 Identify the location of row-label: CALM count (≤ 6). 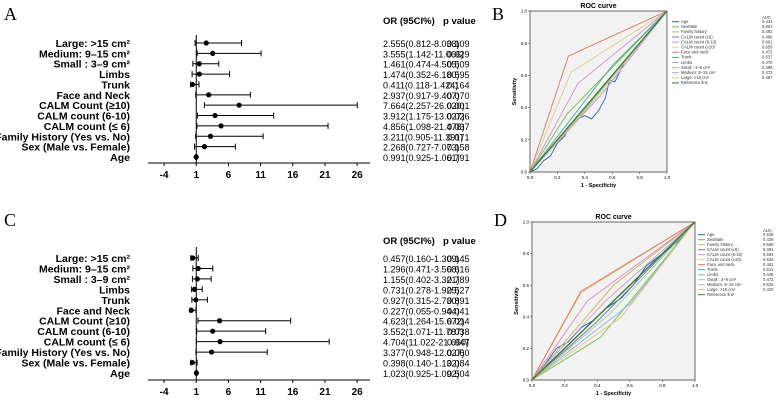
(87, 343).